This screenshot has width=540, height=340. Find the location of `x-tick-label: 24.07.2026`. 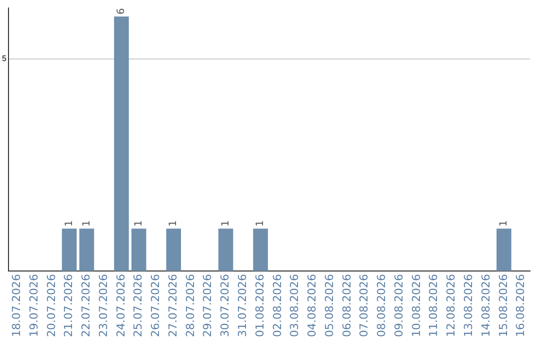

x-tick-label: 24.07.2026 is located at coordinates (121, 306).